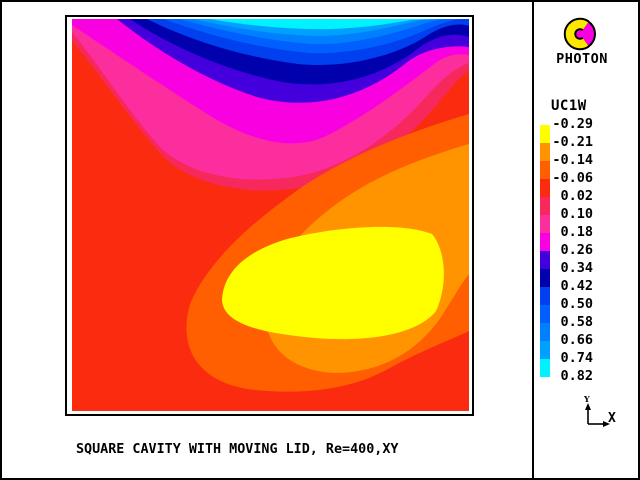  I want to click on legend-variable-label: UC1W, so click(569, 106).